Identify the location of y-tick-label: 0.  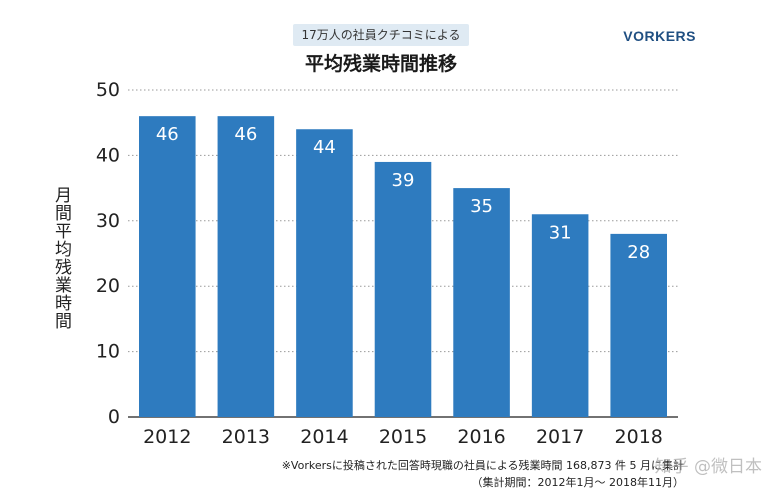
(114, 417).